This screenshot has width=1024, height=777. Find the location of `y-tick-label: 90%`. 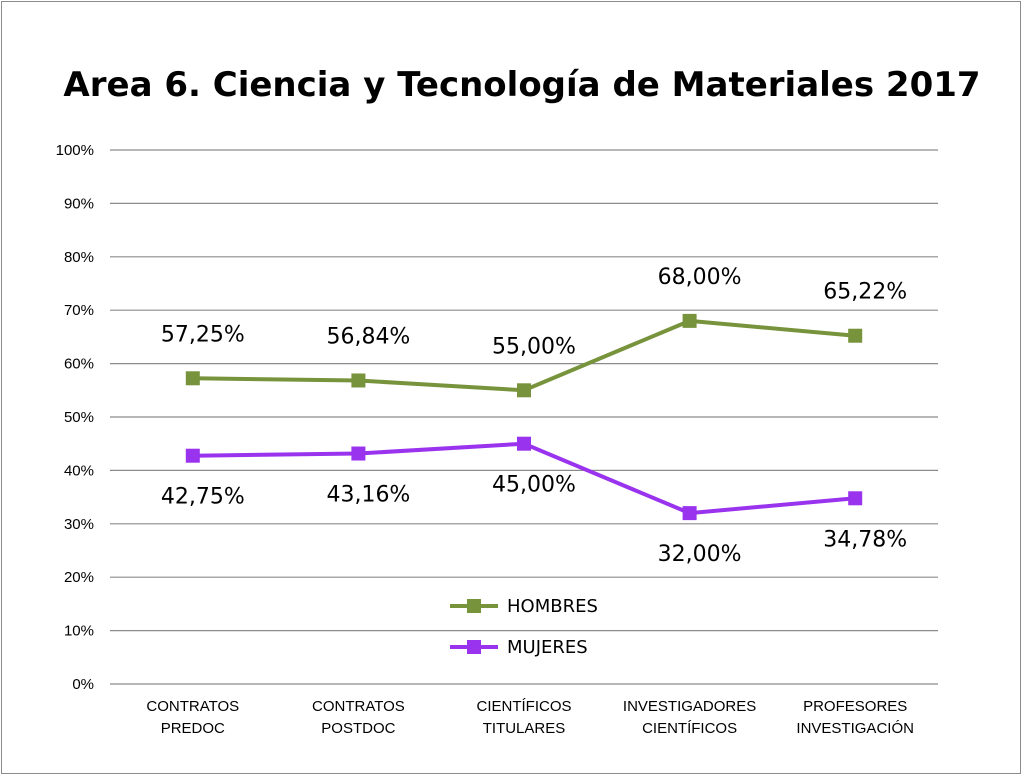

y-tick-label: 90% is located at coordinates (79, 203).